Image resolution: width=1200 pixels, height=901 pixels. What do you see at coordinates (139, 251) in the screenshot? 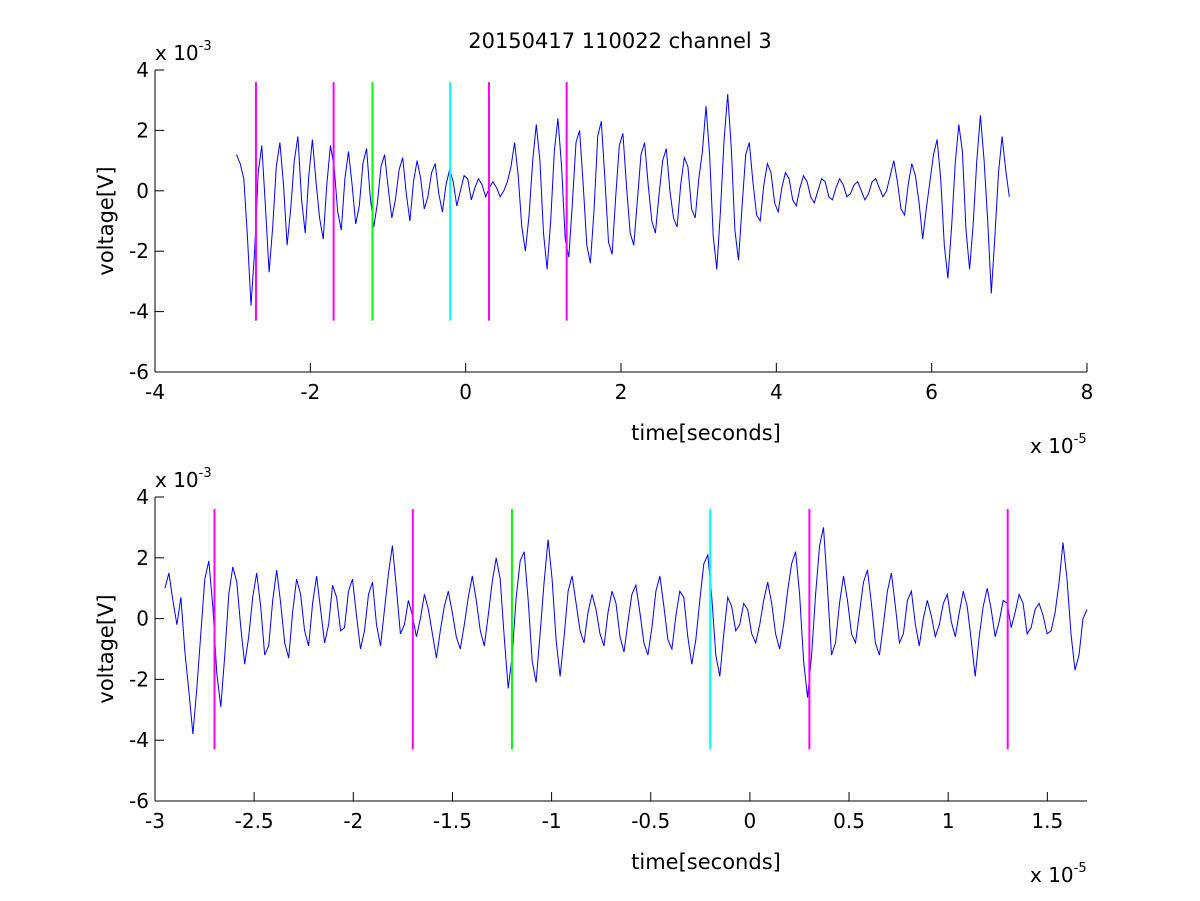
I see `top-y-tick-label: -2` at bounding box center [139, 251].